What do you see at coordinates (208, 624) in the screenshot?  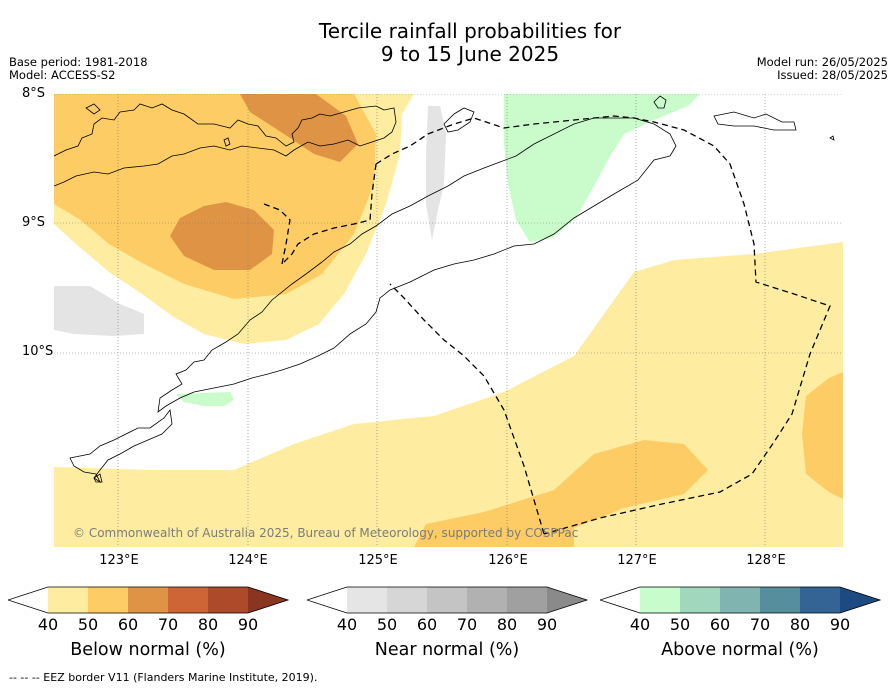 I see `below-tick-80: 80` at bounding box center [208, 624].